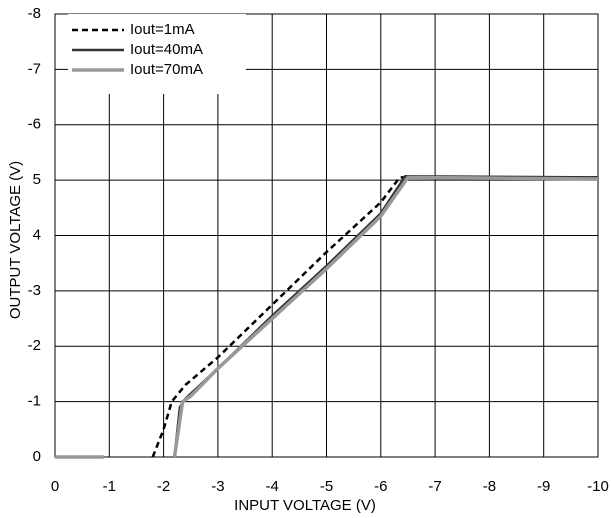 Image resolution: width=612 pixels, height=518 pixels. Describe the element at coordinates (34, 290) in the screenshot. I see `y-tick-label: -3` at that location.